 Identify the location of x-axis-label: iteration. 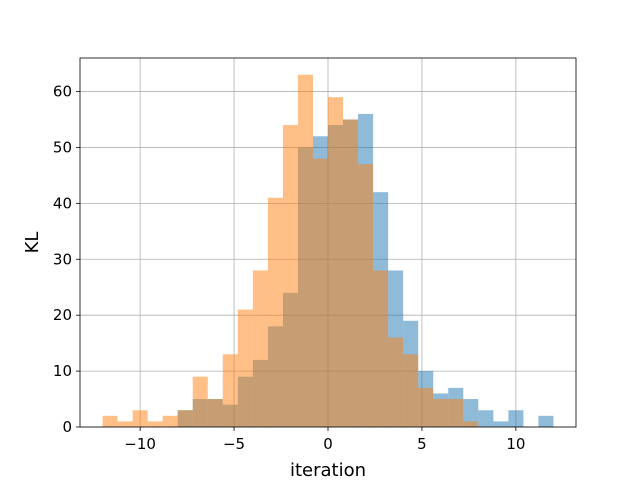
(328, 470).